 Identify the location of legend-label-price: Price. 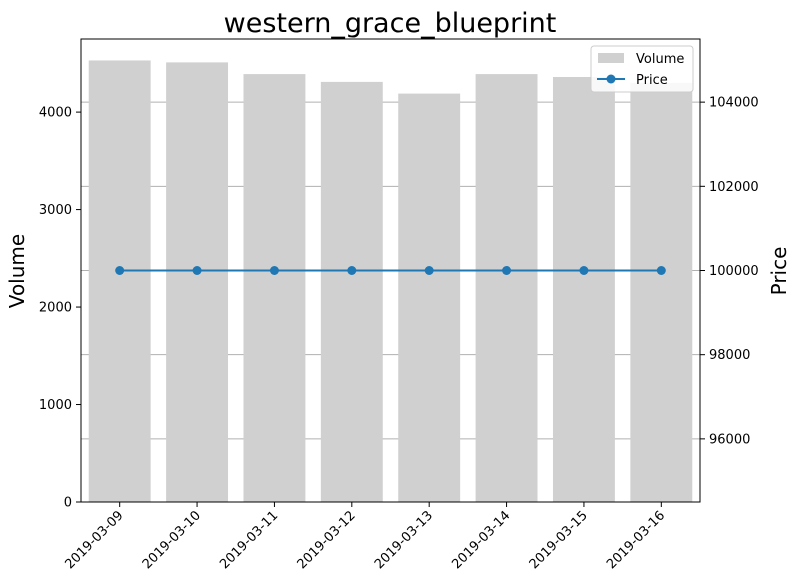
(652, 80).